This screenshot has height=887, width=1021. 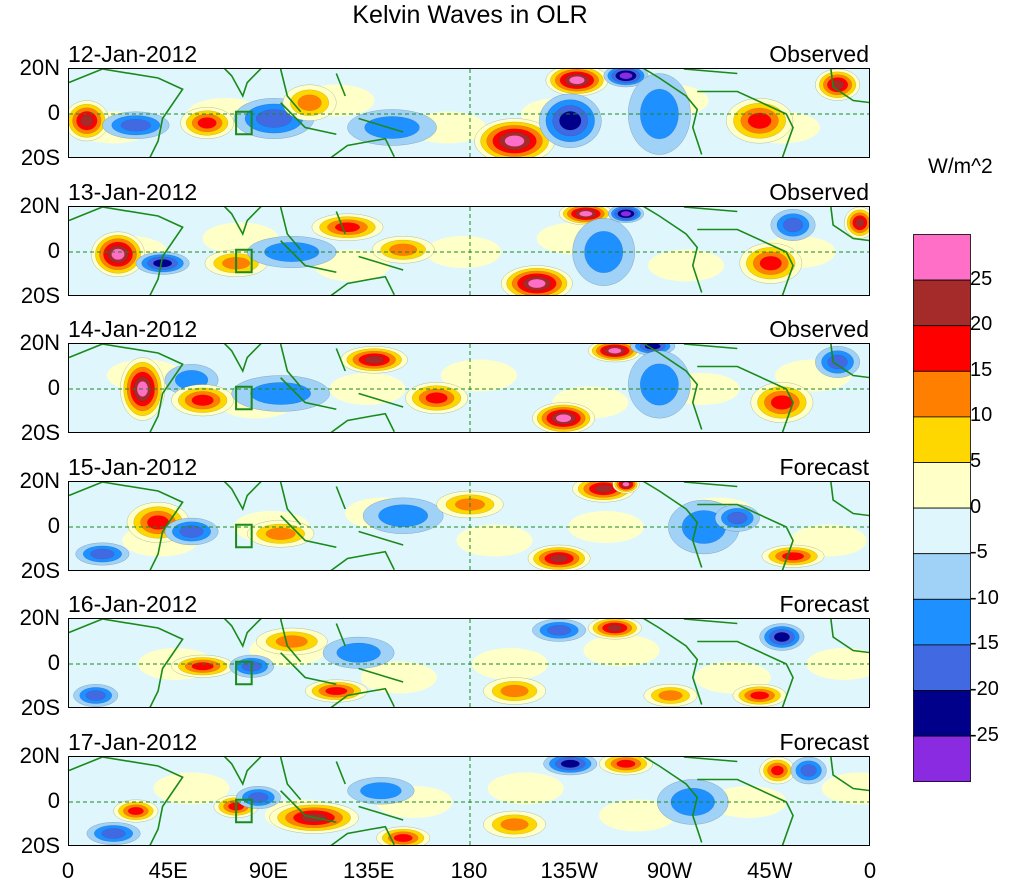 What do you see at coordinates (669, 870) in the screenshot?
I see `longitude-label: 90W` at bounding box center [669, 870].